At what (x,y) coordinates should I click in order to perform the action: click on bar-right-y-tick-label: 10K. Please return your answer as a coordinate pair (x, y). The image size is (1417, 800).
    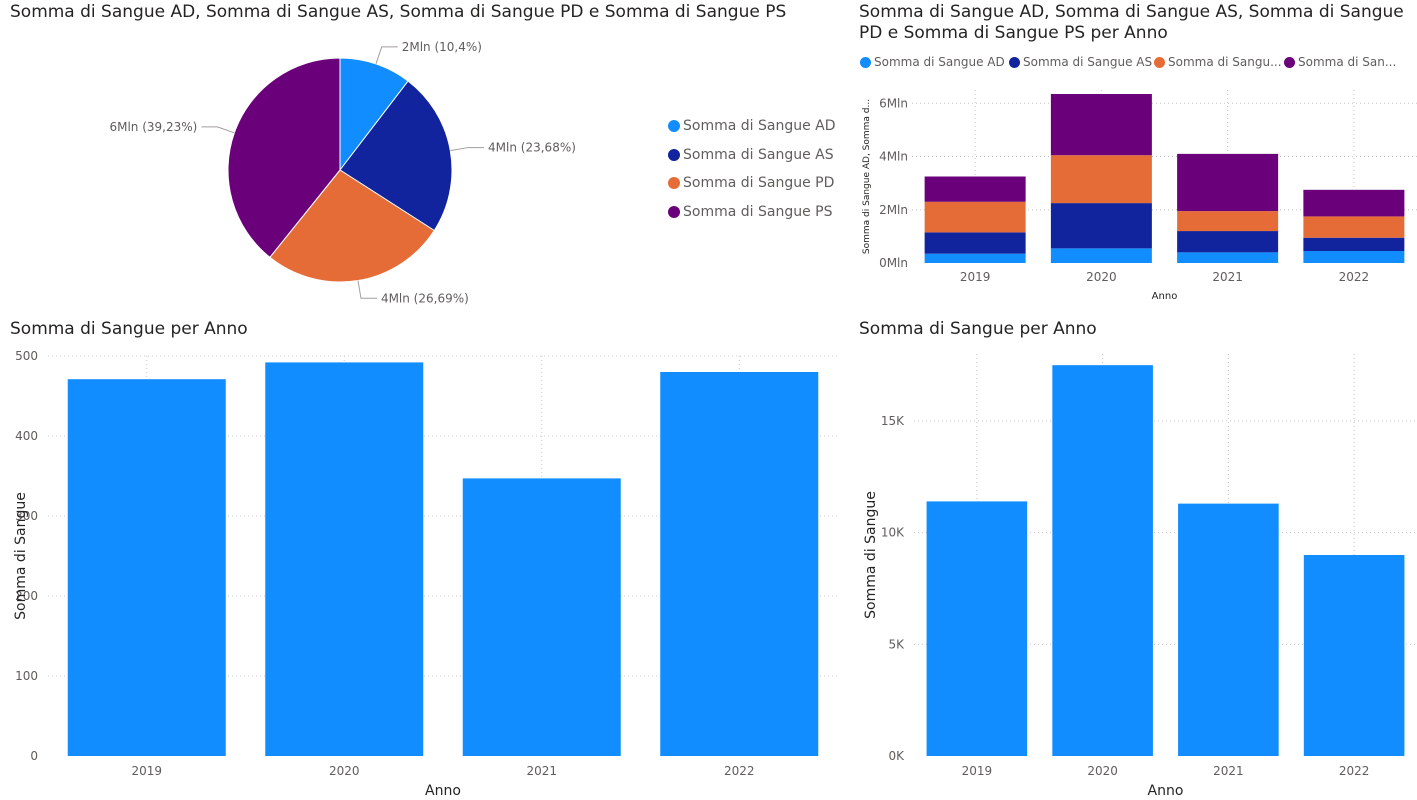
    Looking at the image, I should click on (893, 533).